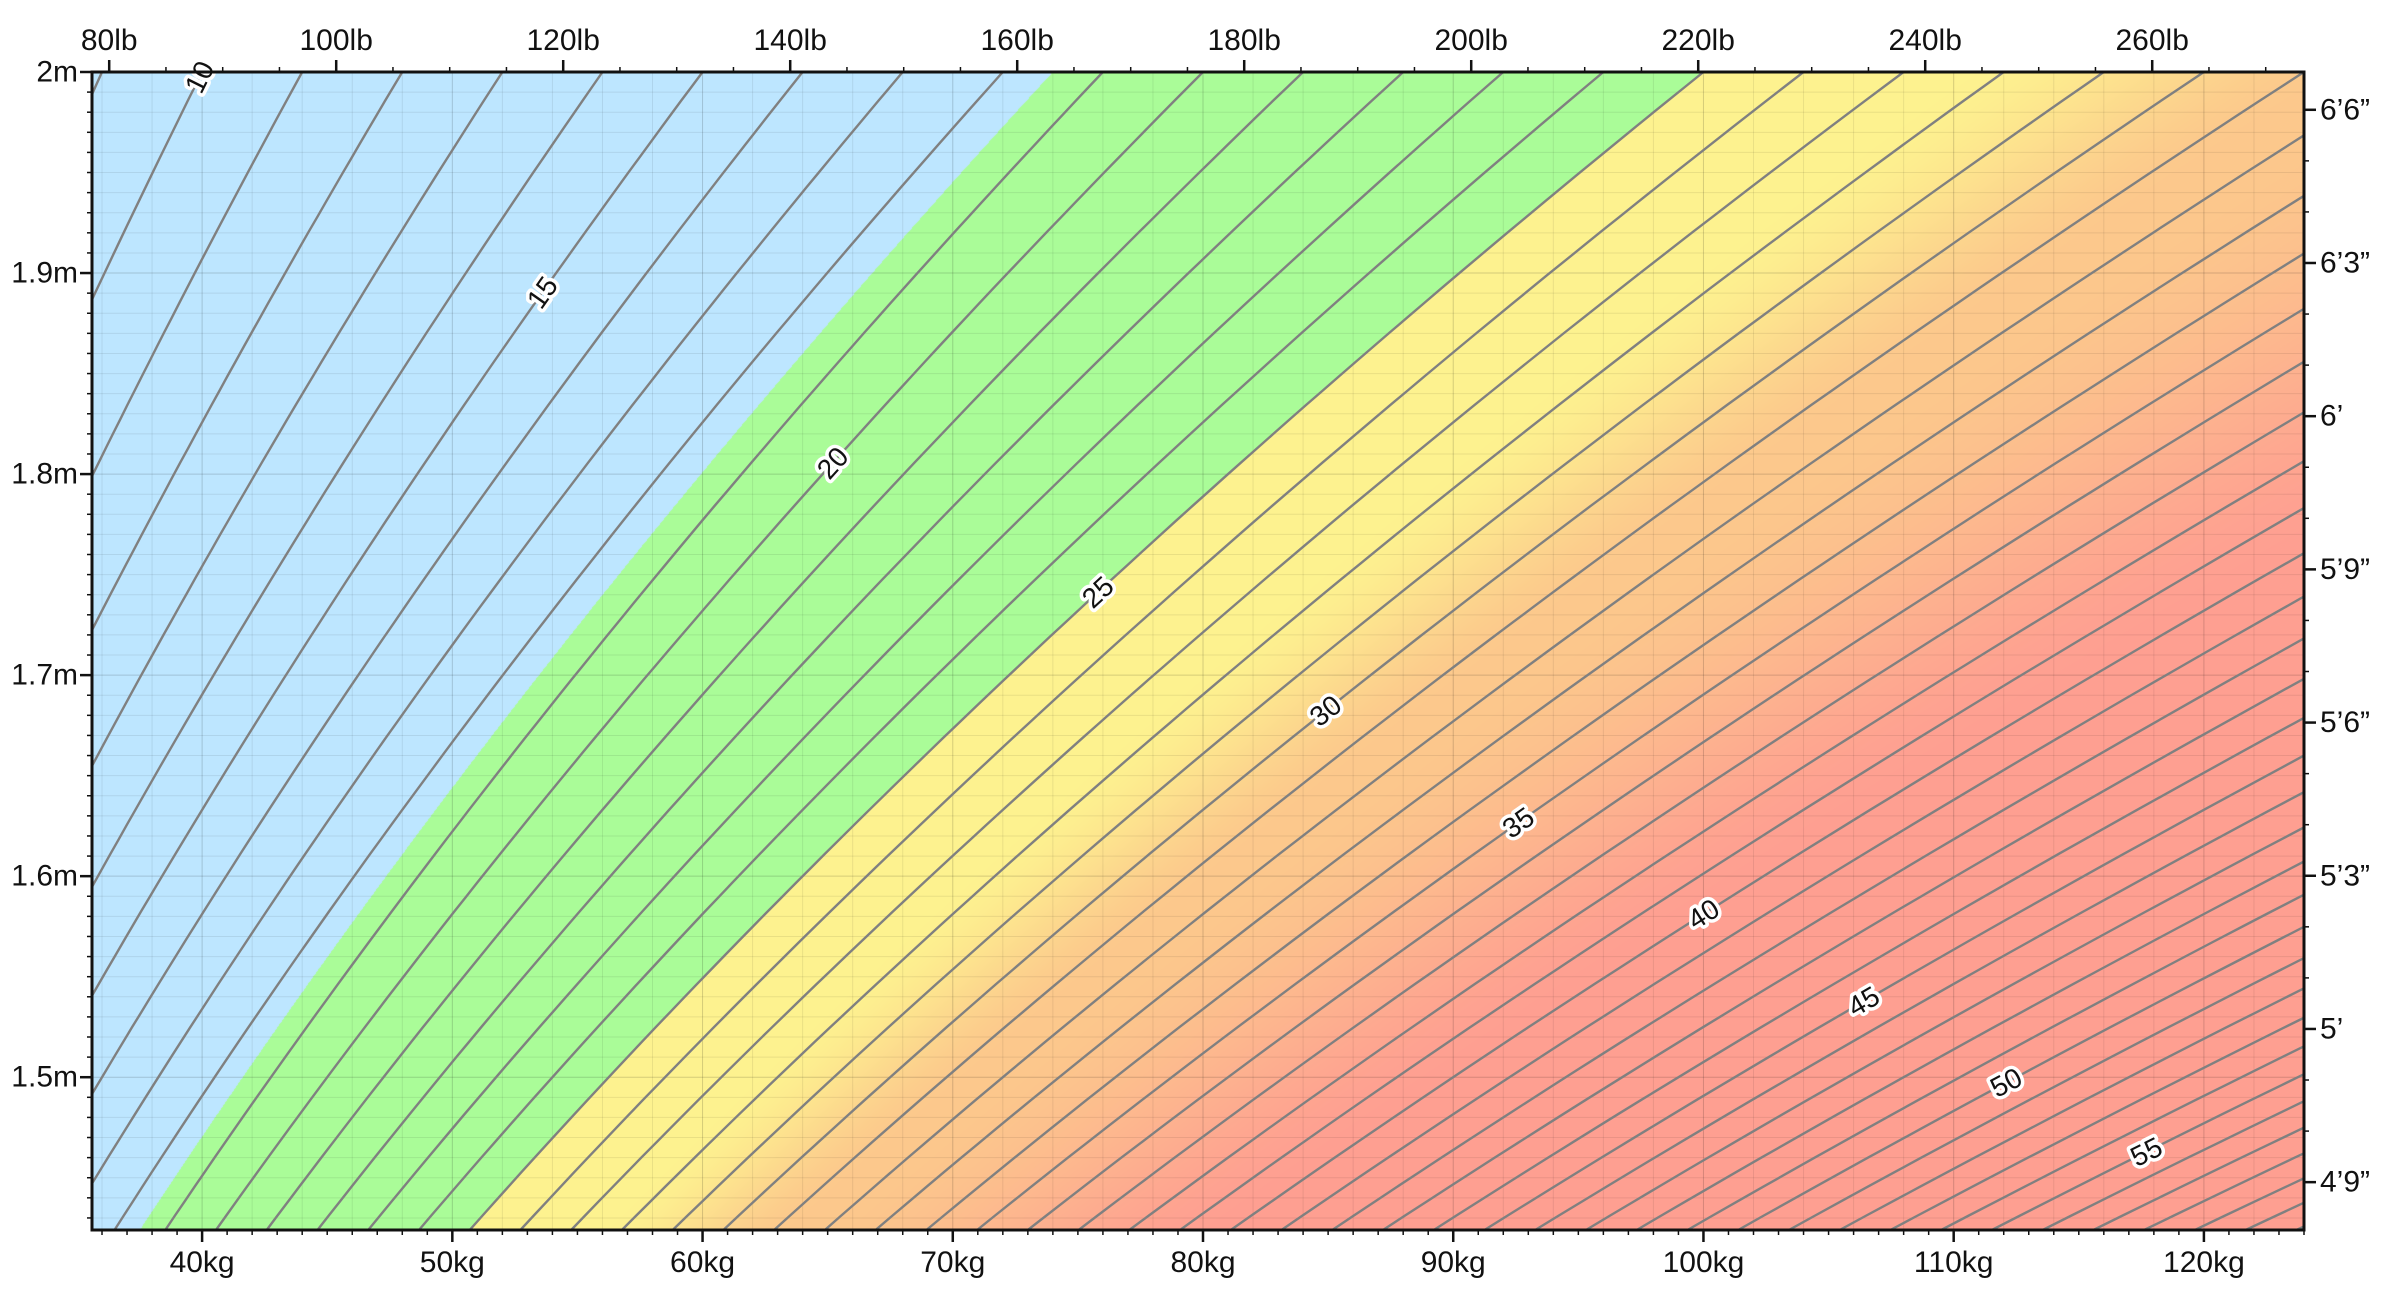 This screenshot has width=2384, height=1312. What do you see at coordinates (1202, 1262) in the screenshot?
I see `x-tick-label: 80kg` at bounding box center [1202, 1262].